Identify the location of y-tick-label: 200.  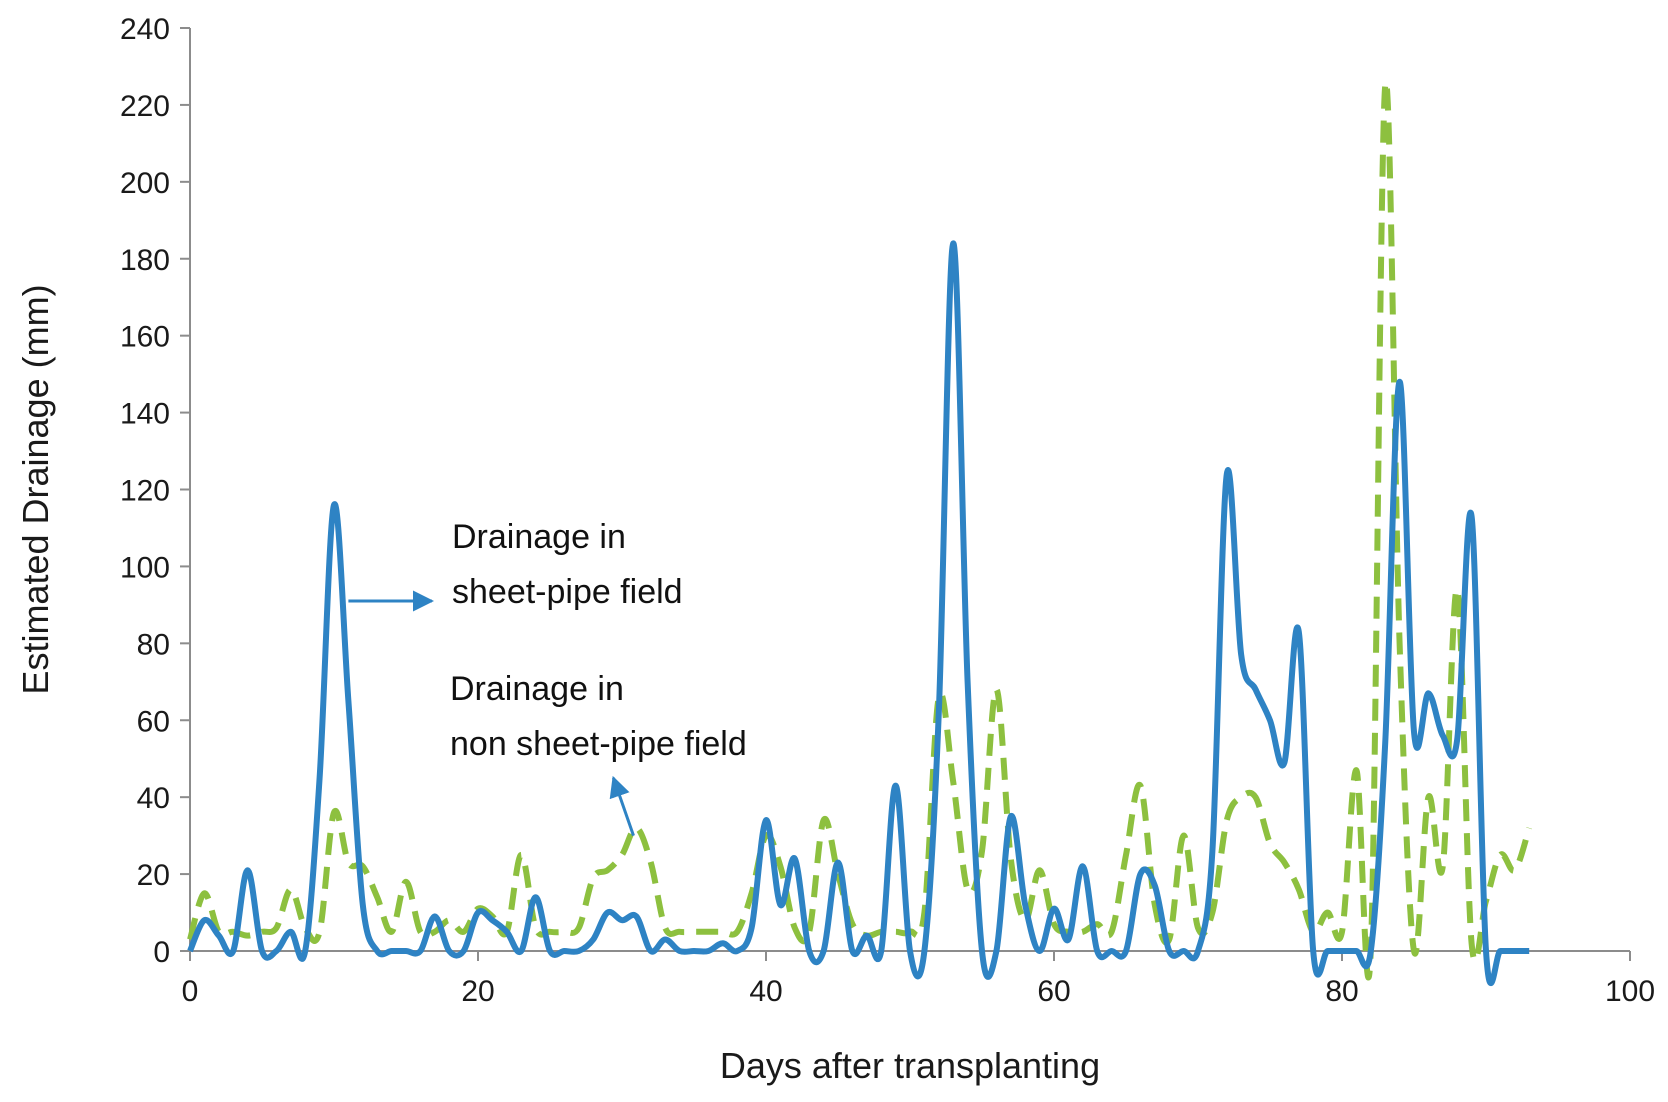
(145, 183).